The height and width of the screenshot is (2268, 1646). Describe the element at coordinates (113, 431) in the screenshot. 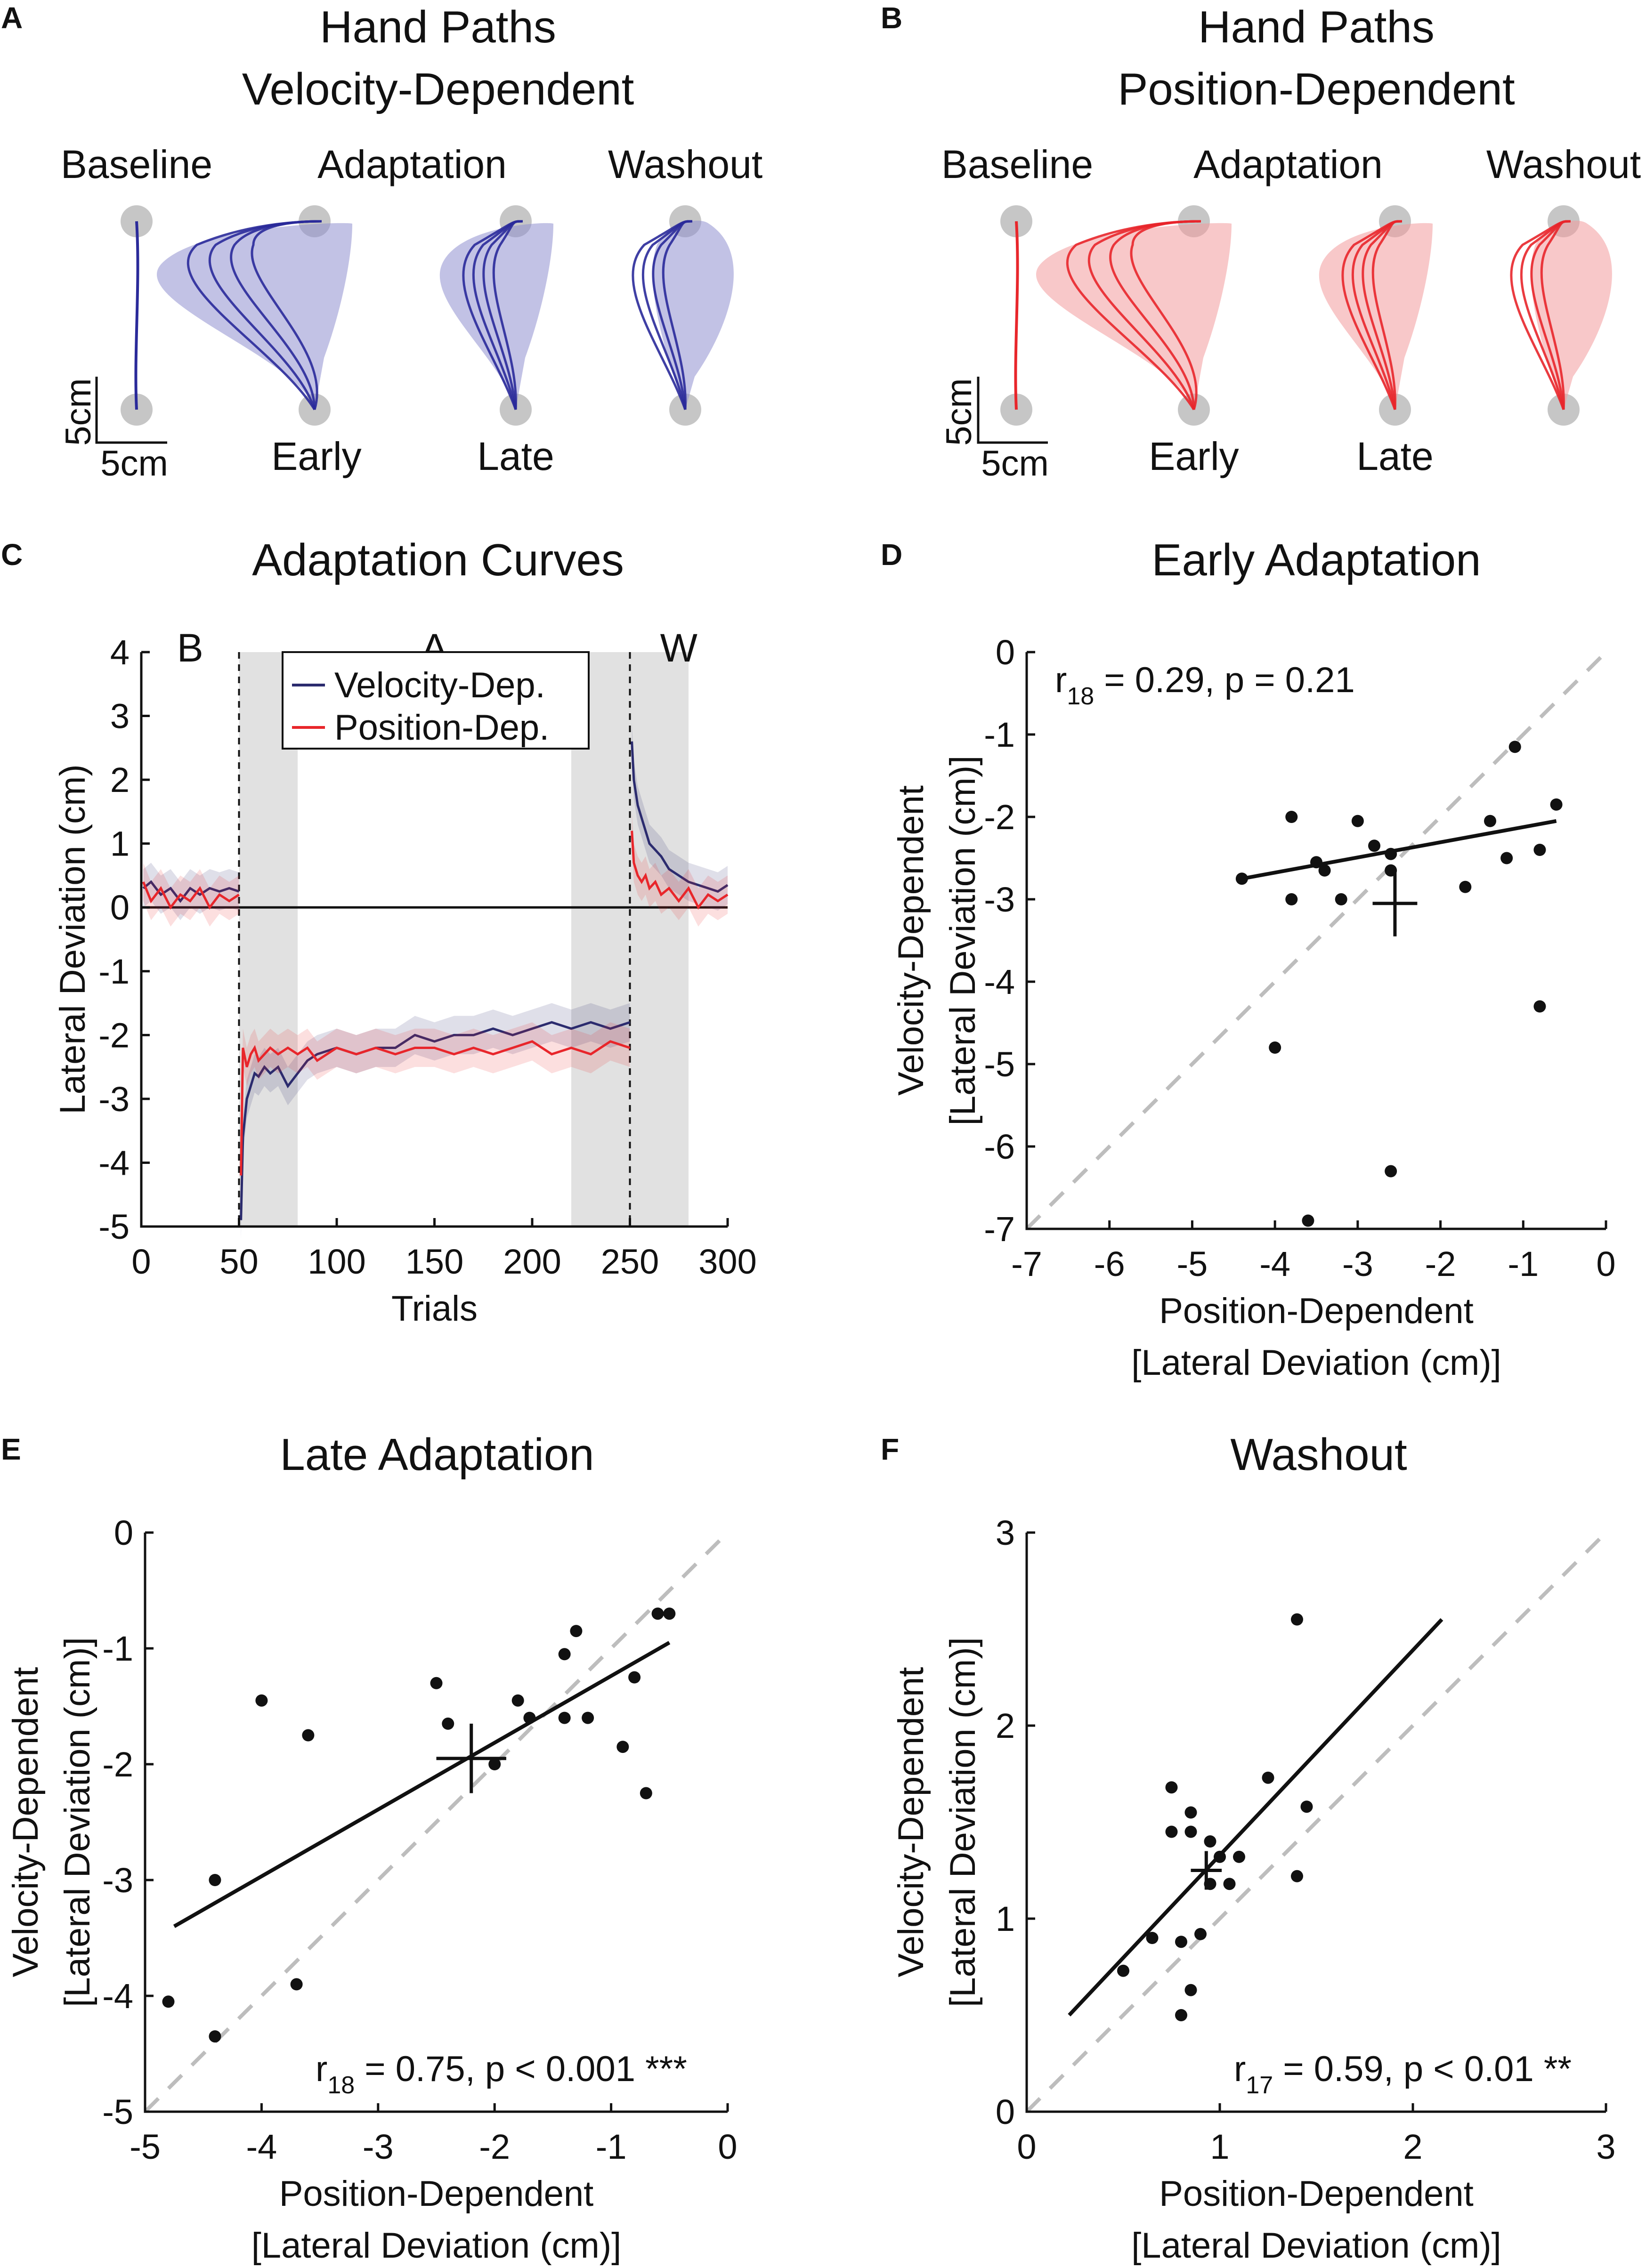

I see `panel-a-scale-bar: 5cm 5cm` at that location.